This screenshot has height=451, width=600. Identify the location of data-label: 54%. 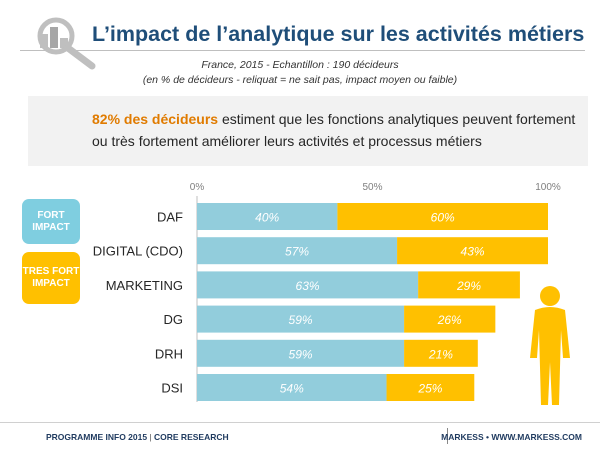
(292, 389).